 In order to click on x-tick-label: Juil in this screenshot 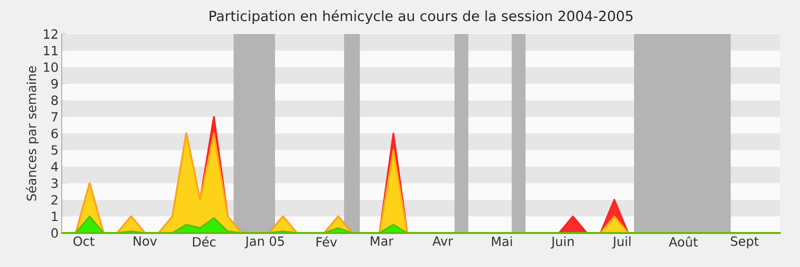, I will do `click(621, 242)`.